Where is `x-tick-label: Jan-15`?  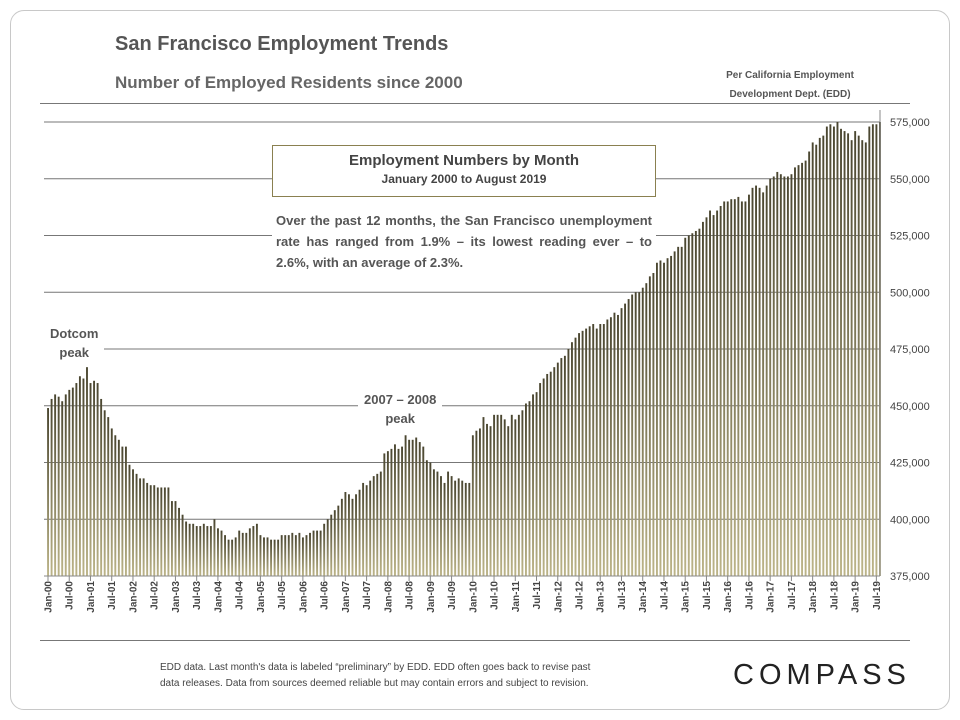 x-tick-label: Jan-15 is located at coordinates (686, 597).